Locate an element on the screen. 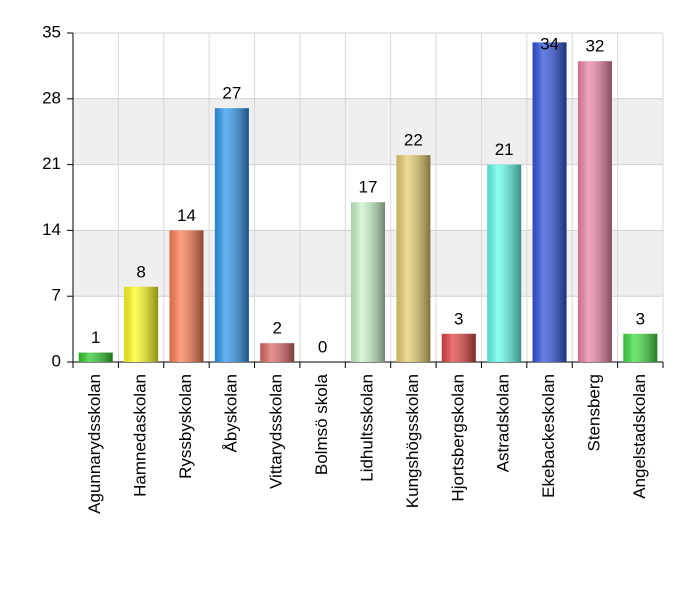  x-tick-label: Kungshögsskolan is located at coordinates (412, 441).